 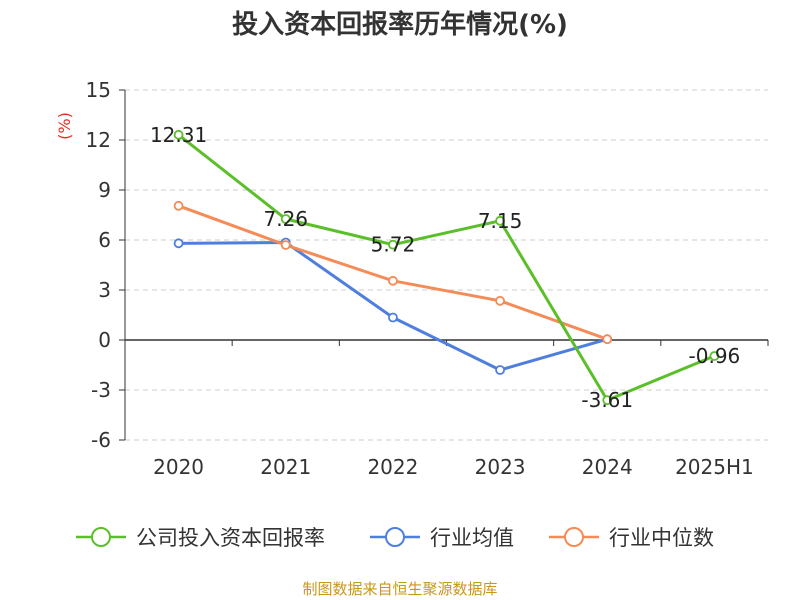 I want to click on legend-item: 公司投入资本回报率, so click(x=200, y=538).